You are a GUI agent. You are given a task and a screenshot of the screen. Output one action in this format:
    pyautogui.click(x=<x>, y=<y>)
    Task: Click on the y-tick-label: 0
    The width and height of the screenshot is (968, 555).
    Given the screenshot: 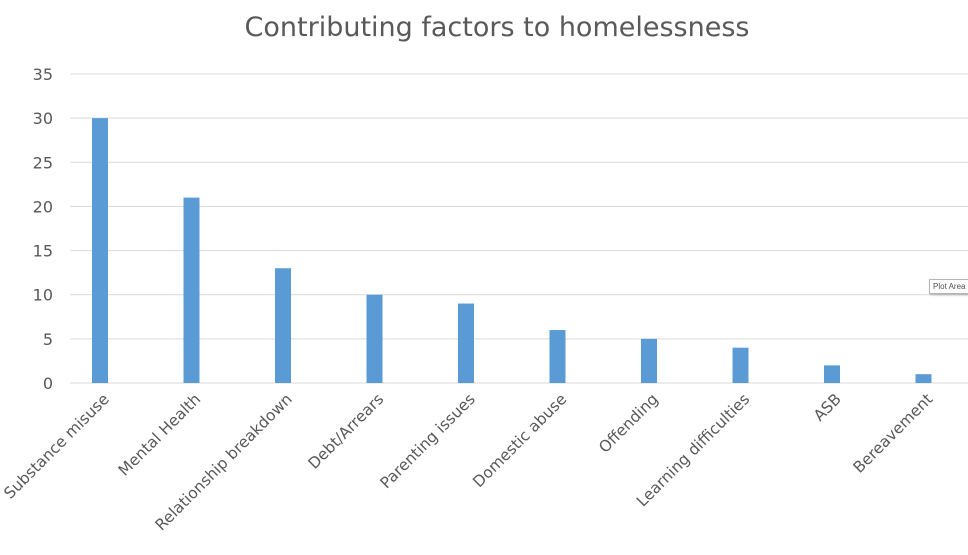 What is the action you would take?
    pyautogui.click(x=48, y=383)
    